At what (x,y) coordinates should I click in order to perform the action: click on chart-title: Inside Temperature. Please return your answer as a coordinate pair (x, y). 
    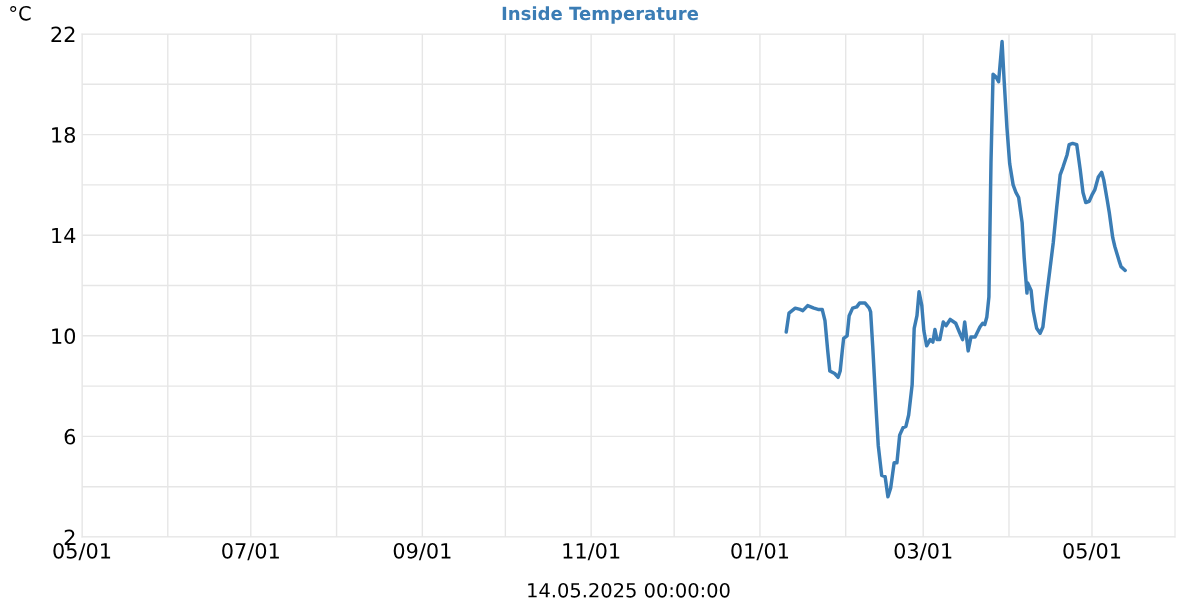
    Looking at the image, I should click on (600, 15).